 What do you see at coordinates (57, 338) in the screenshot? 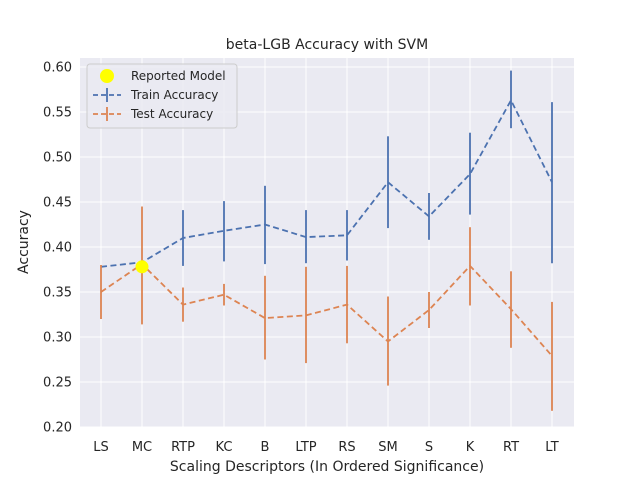
I see `y-tick-label: 0.30` at bounding box center [57, 338].